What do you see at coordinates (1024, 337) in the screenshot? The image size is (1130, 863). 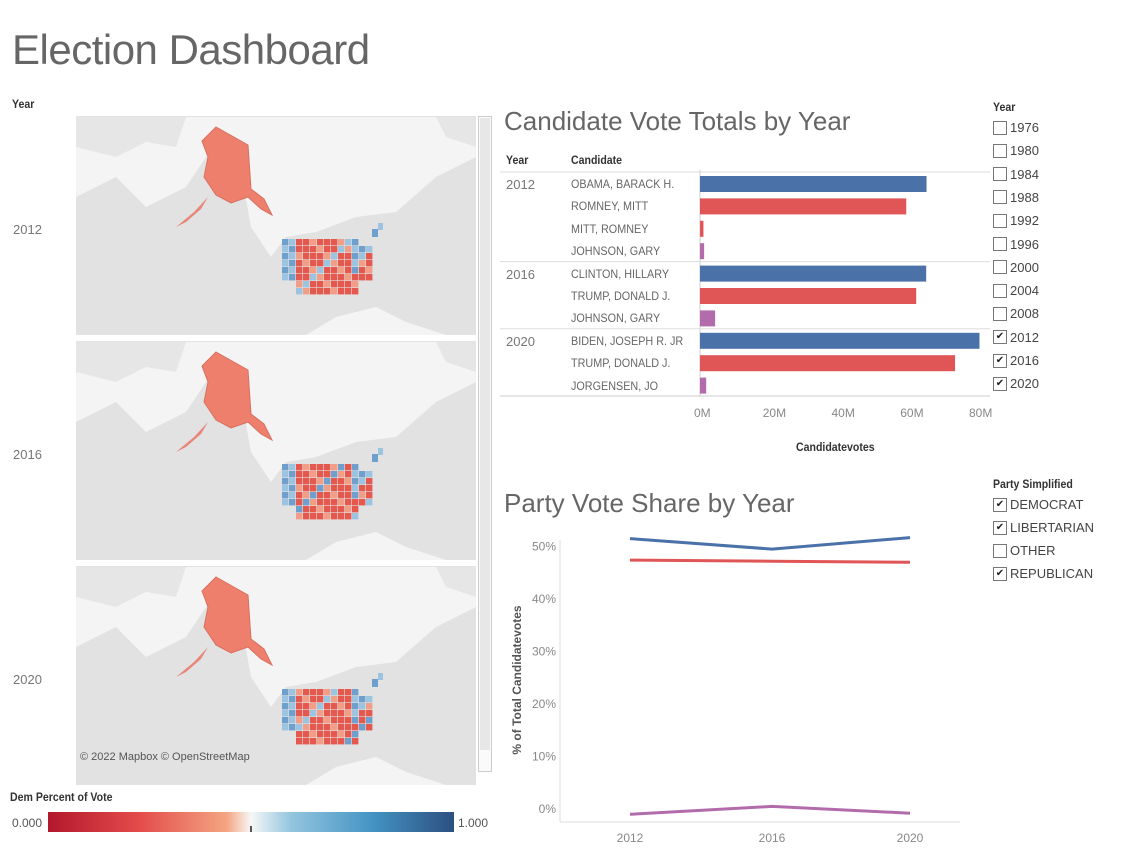 I see `checkbox-label: 2012` at bounding box center [1024, 337].